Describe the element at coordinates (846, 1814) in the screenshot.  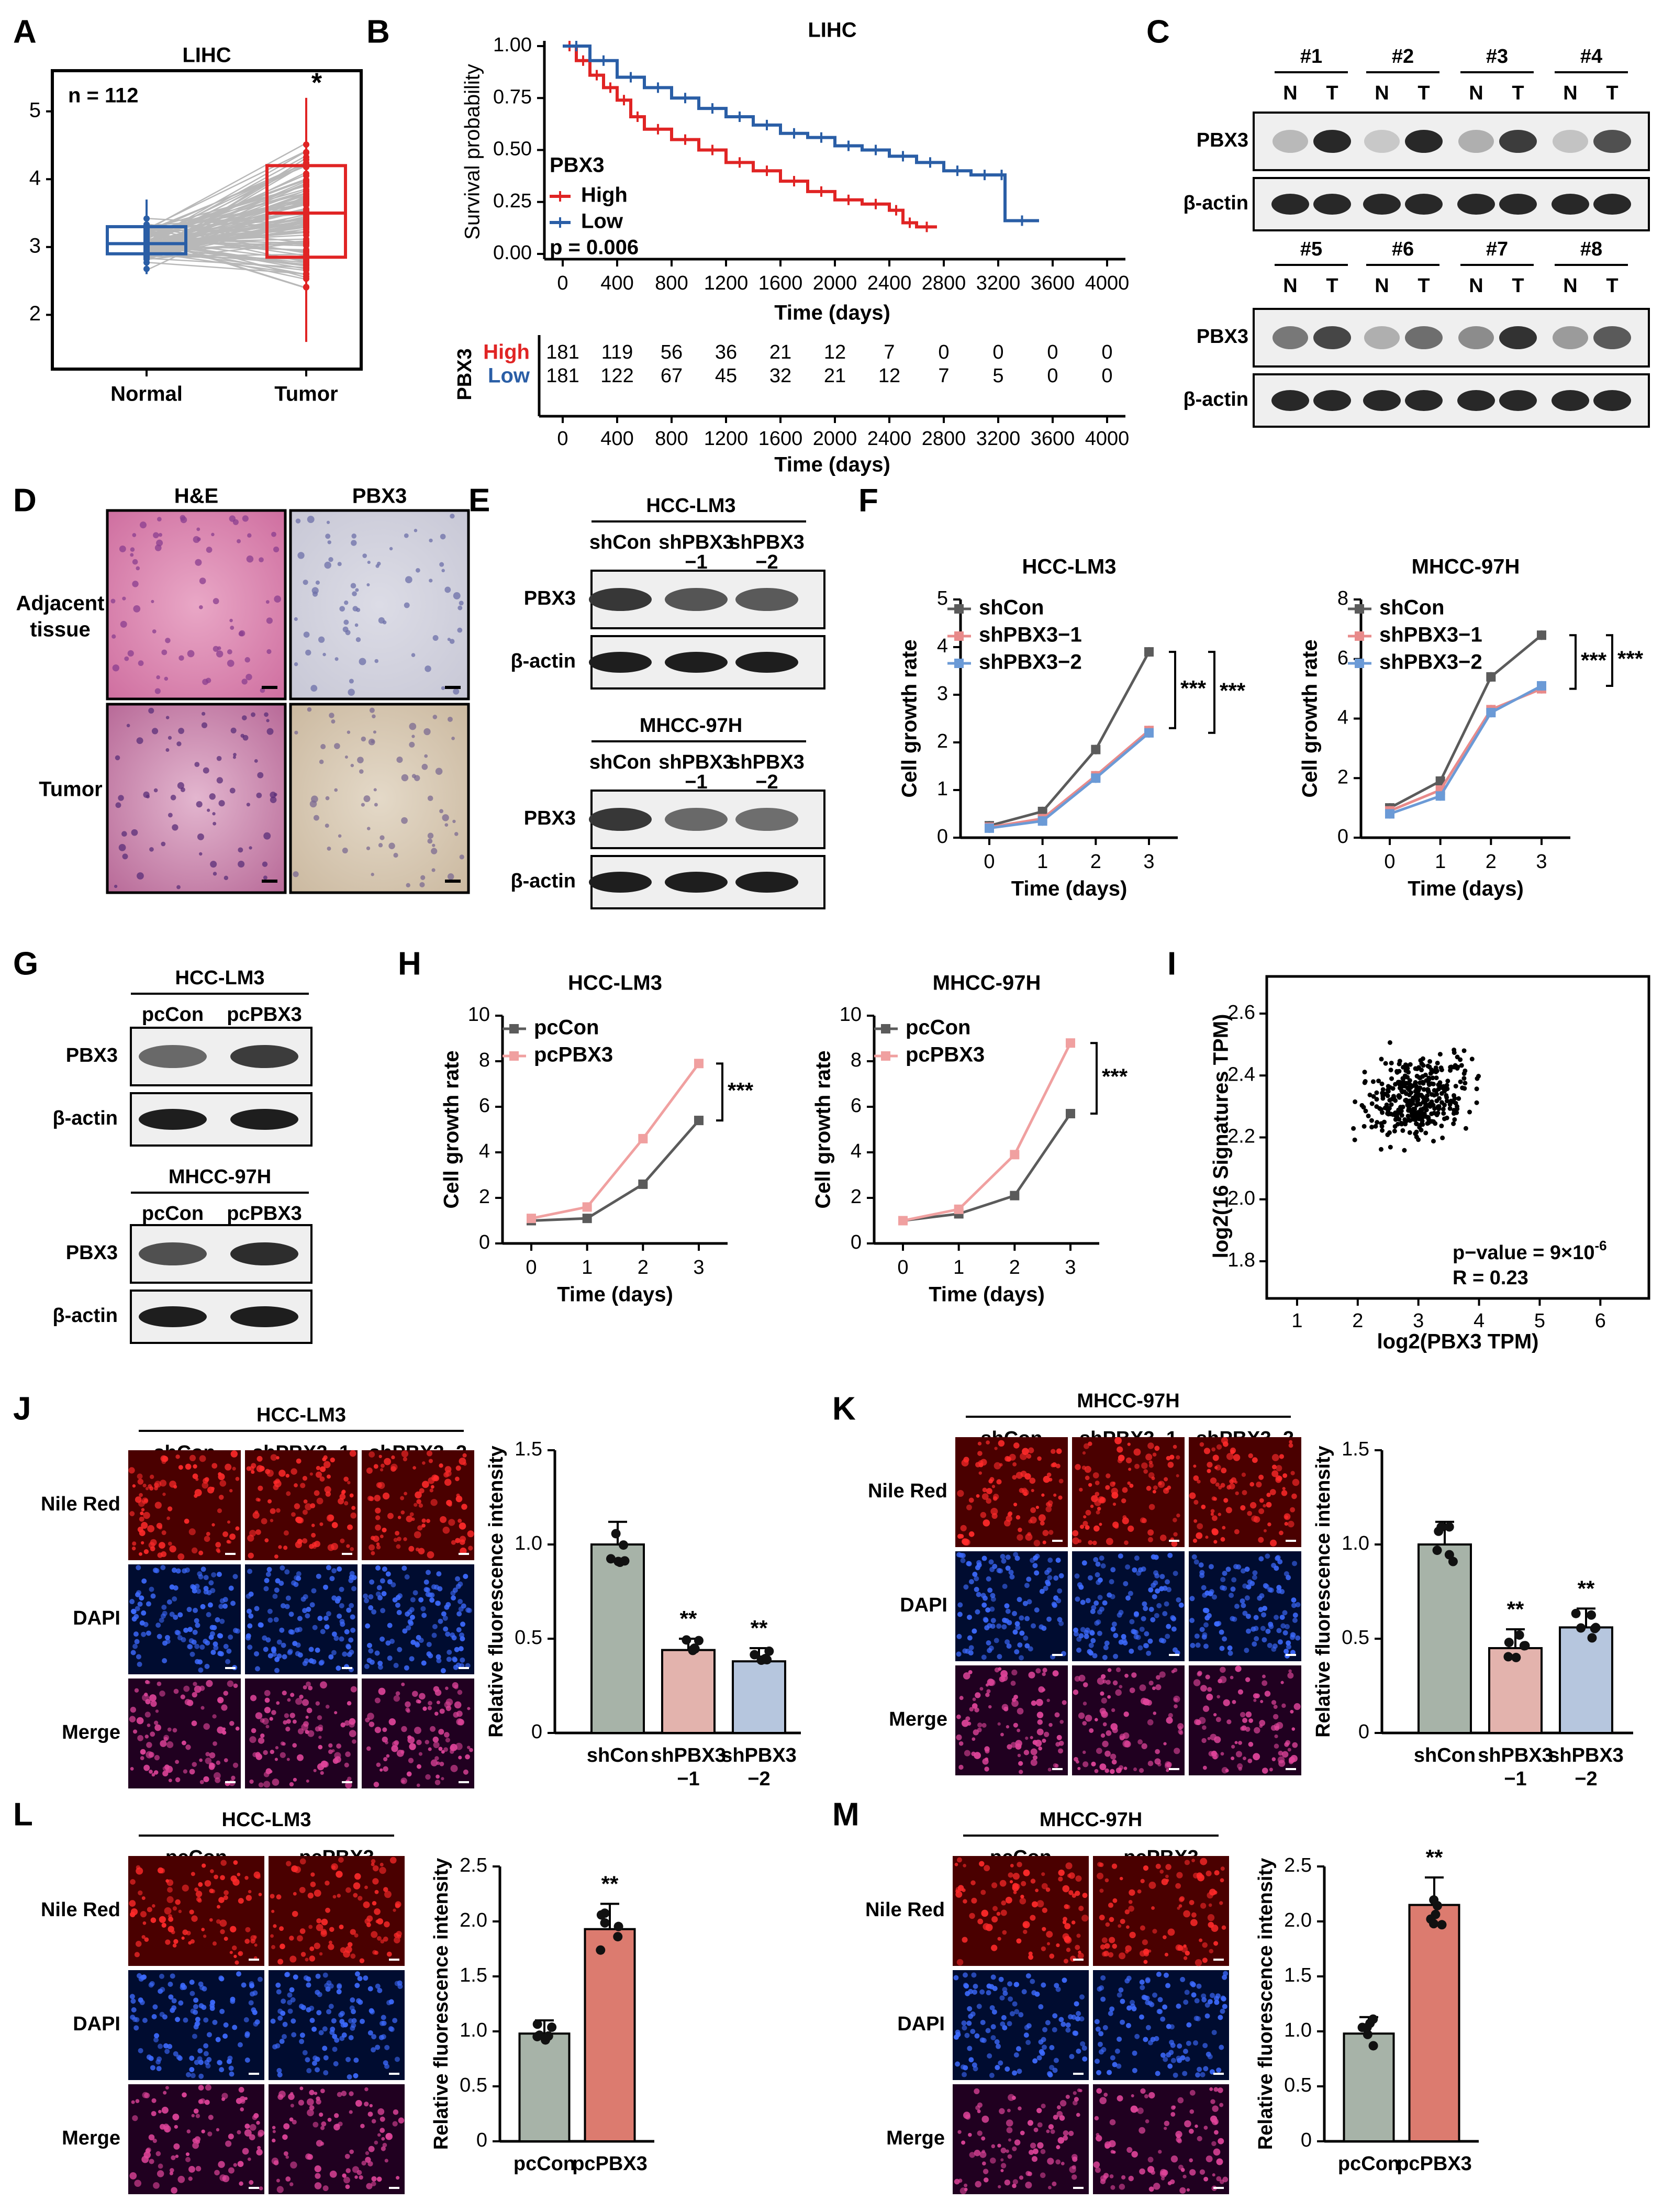
I see `panel-letter-m: M` at that location.